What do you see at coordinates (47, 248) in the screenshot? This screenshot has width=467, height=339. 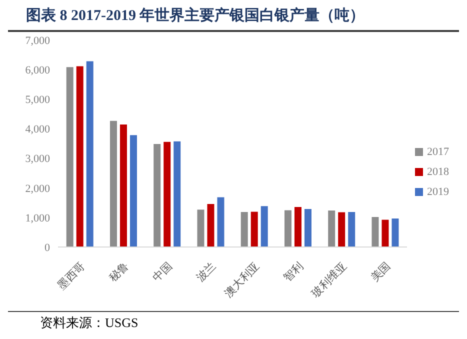 I see `y-tick-label: 0` at bounding box center [47, 248].